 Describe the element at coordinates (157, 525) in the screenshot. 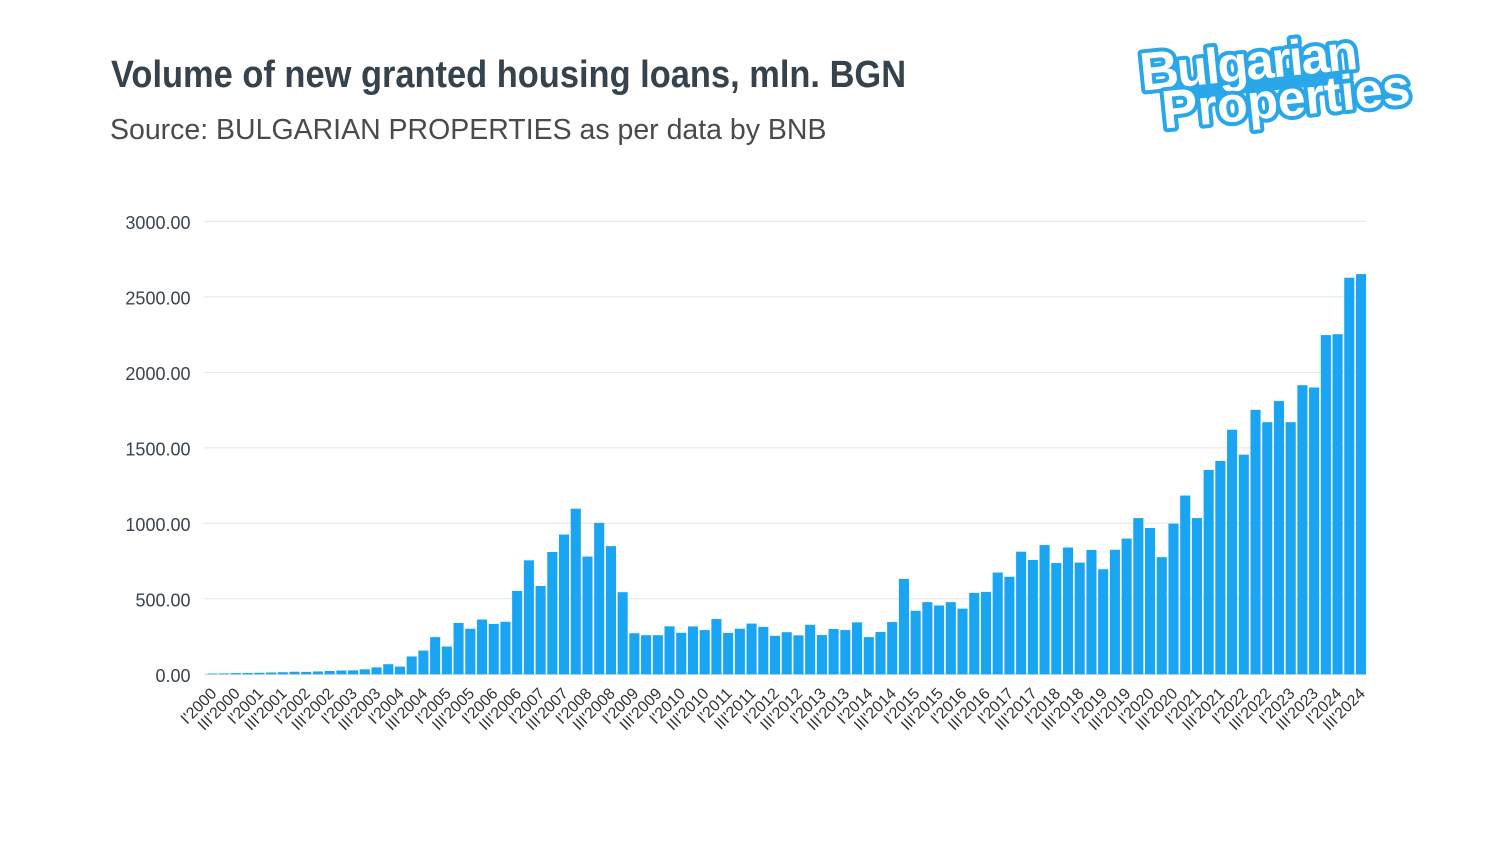

I see `svg-text: 1000.00` at that location.